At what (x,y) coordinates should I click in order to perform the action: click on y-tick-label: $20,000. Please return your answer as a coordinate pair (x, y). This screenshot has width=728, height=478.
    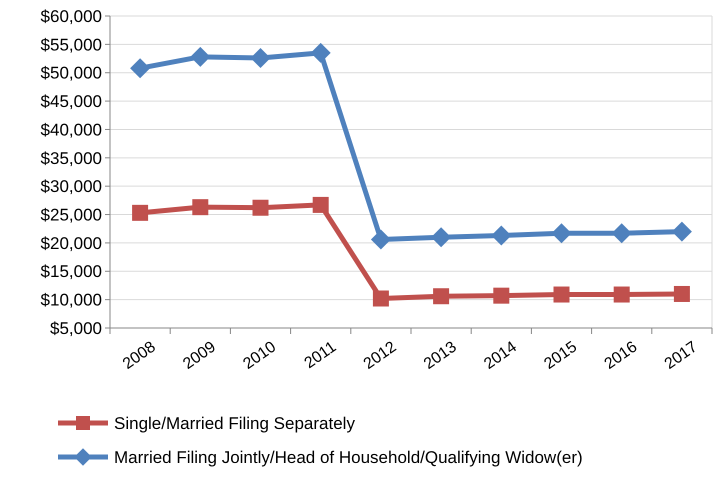
    Looking at the image, I should click on (71, 243).